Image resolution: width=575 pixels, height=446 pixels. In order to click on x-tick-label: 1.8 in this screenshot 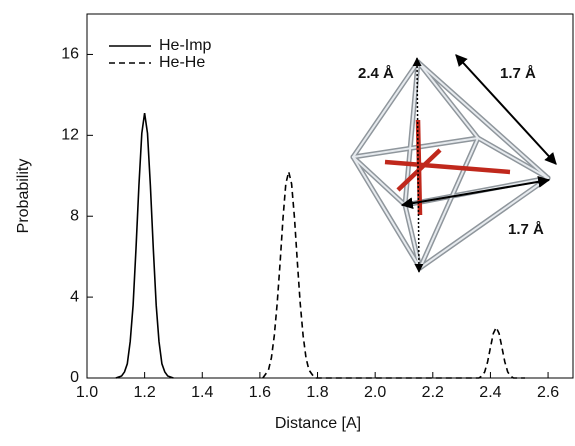, I will do `click(317, 392)`.